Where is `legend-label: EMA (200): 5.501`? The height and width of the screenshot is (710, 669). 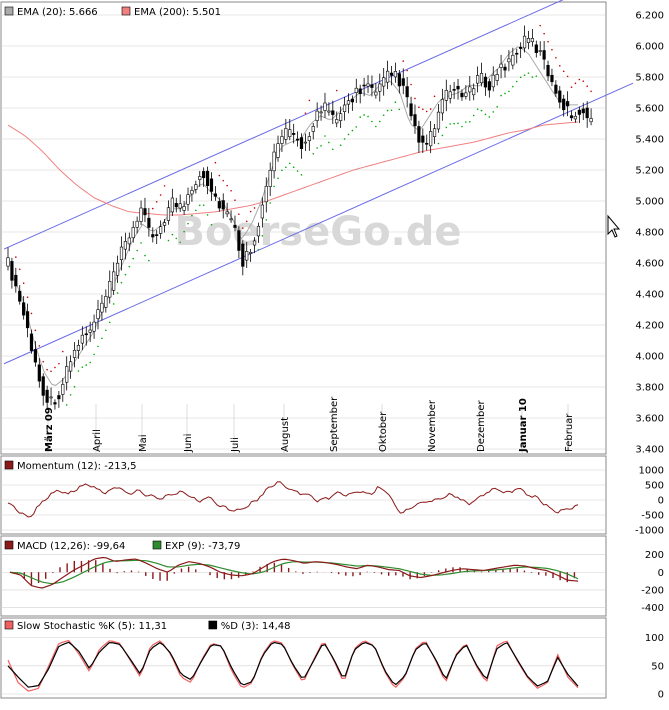 legend-label: EMA (200): 5.501 is located at coordinates (177, 12).